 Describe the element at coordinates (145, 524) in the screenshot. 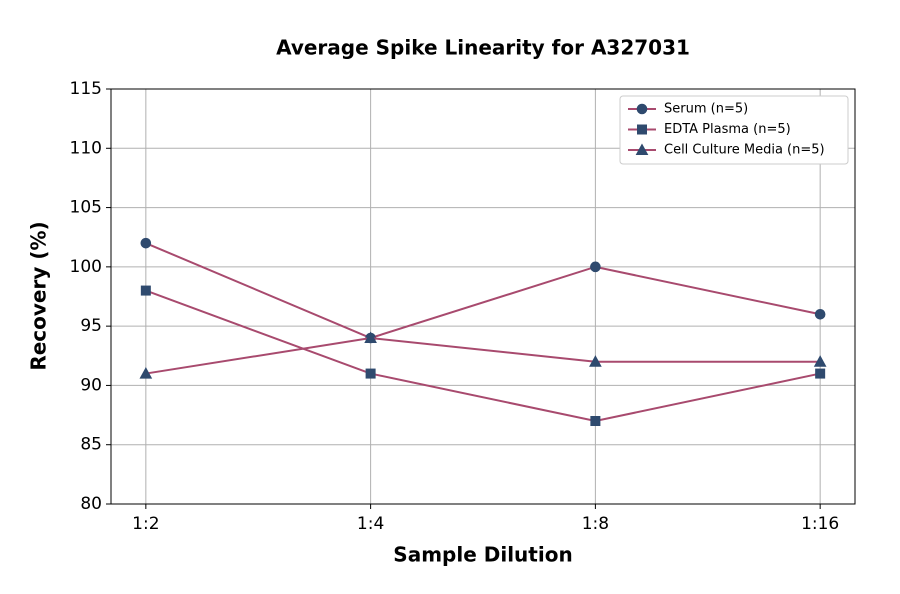

I see `x-tick-label: 1:2` at that location.